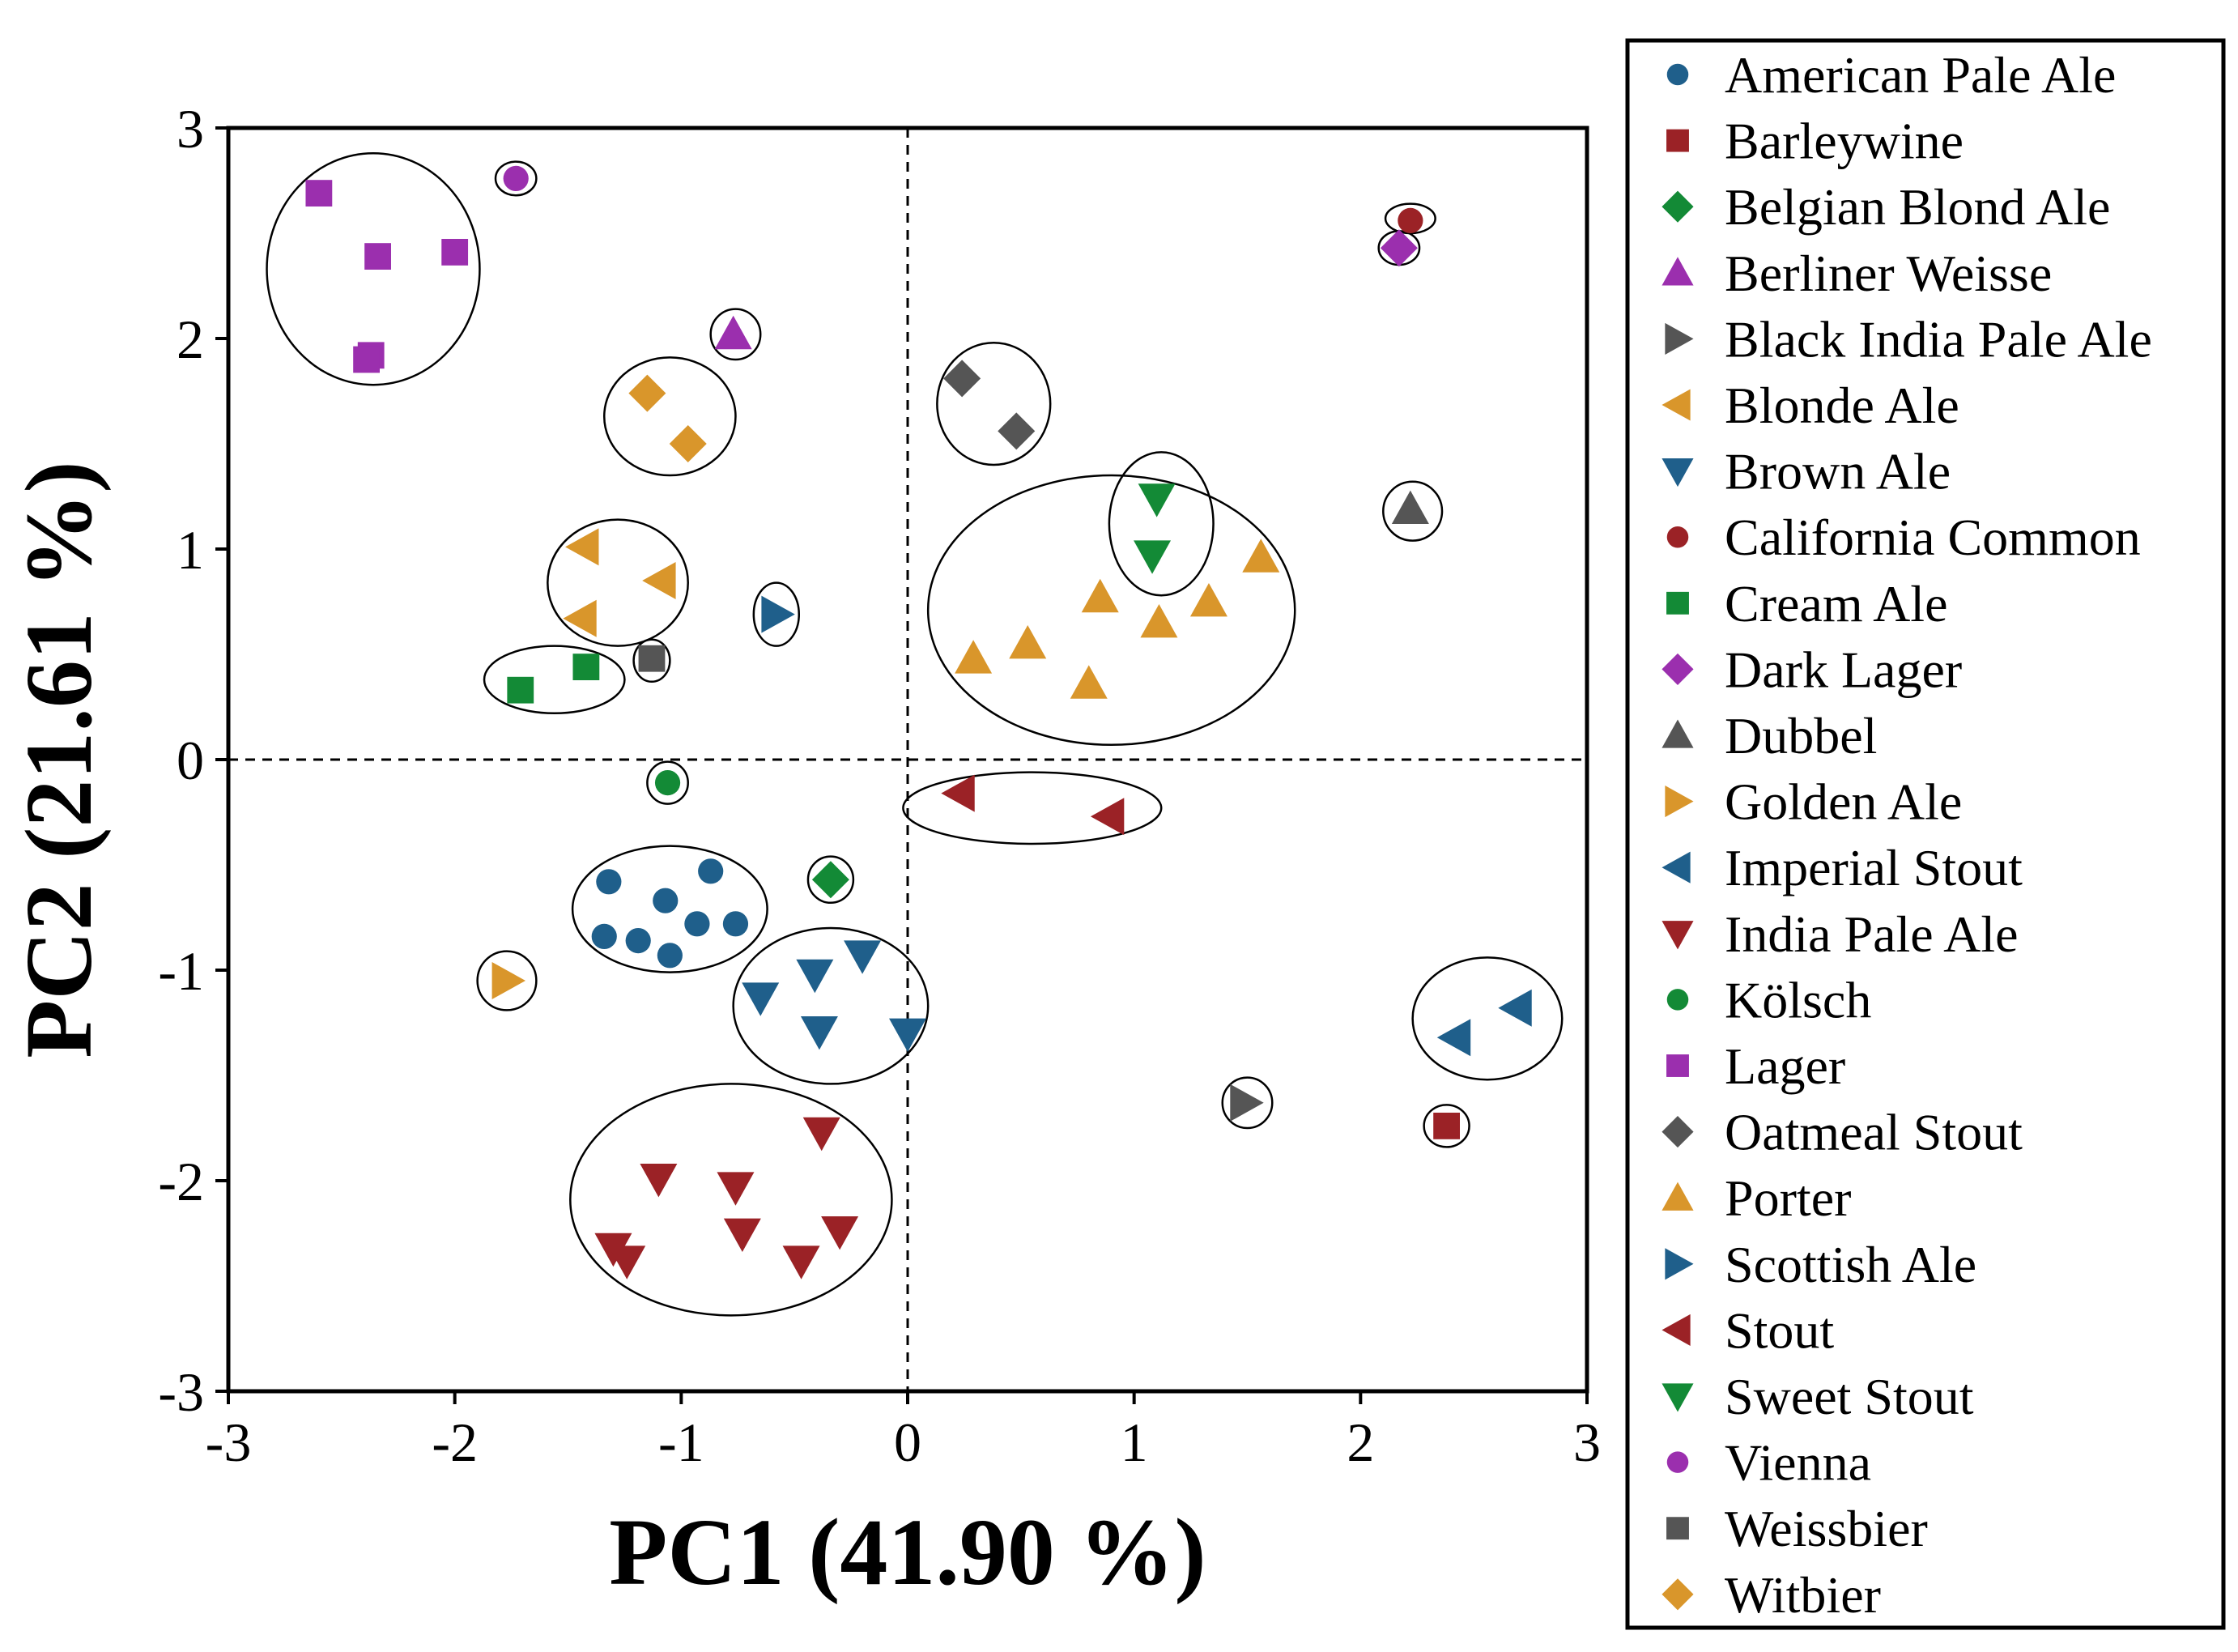  I want to click on legend-label-weissbier: Weissbier, so click(1827, 1528).